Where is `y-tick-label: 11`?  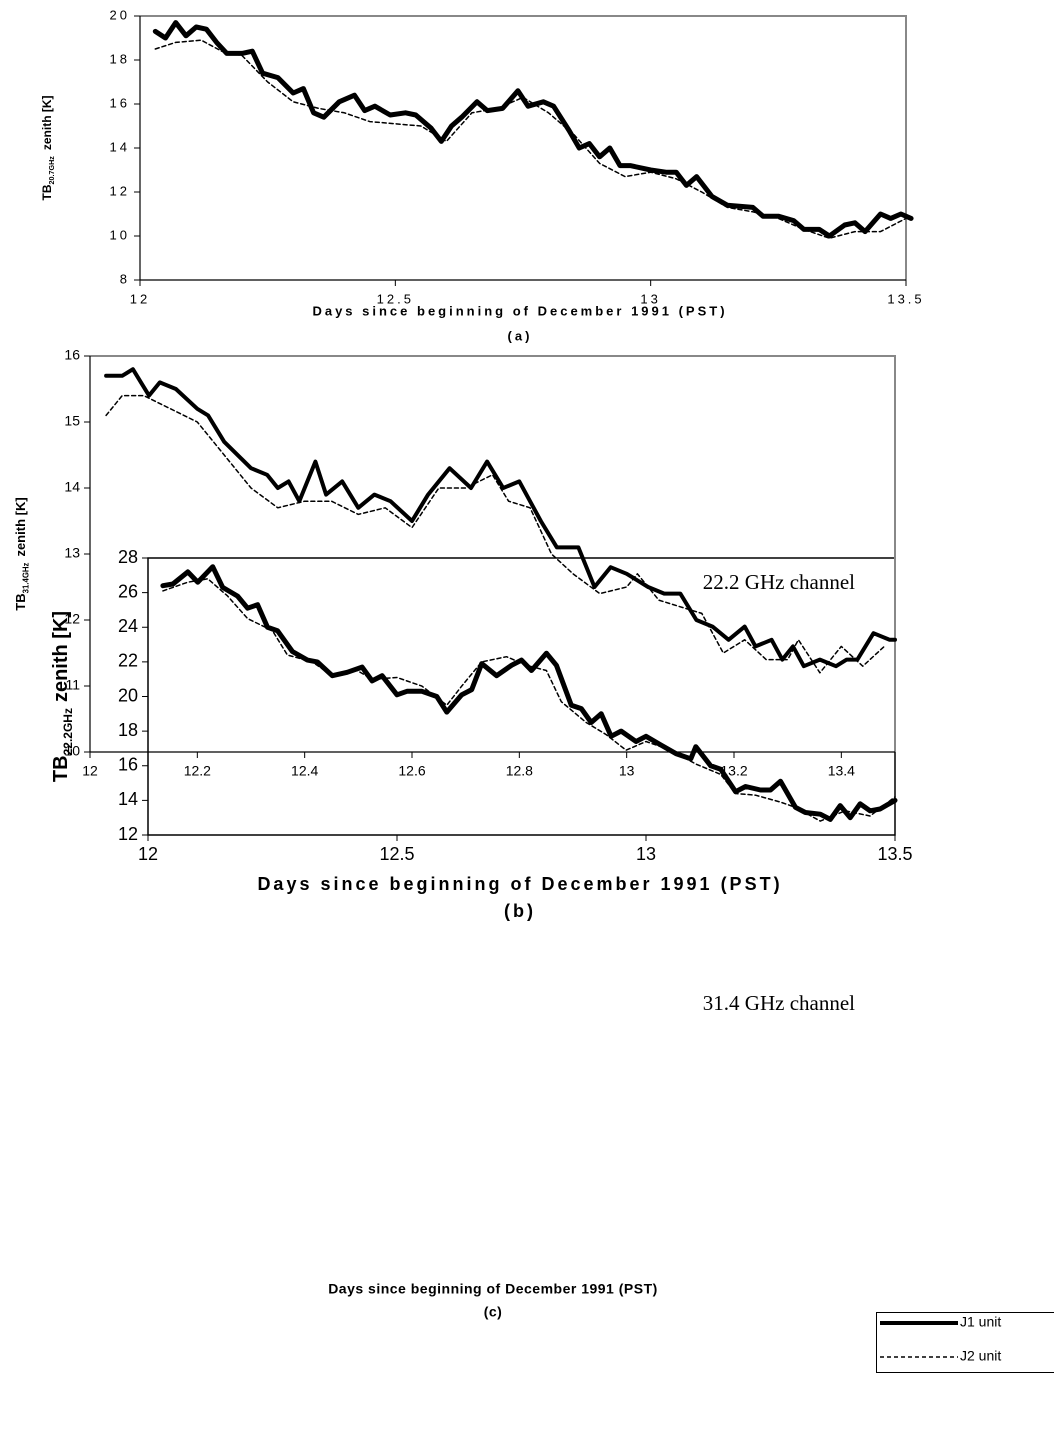
y-tick-label: 11 is located at coordinates (72, 685).